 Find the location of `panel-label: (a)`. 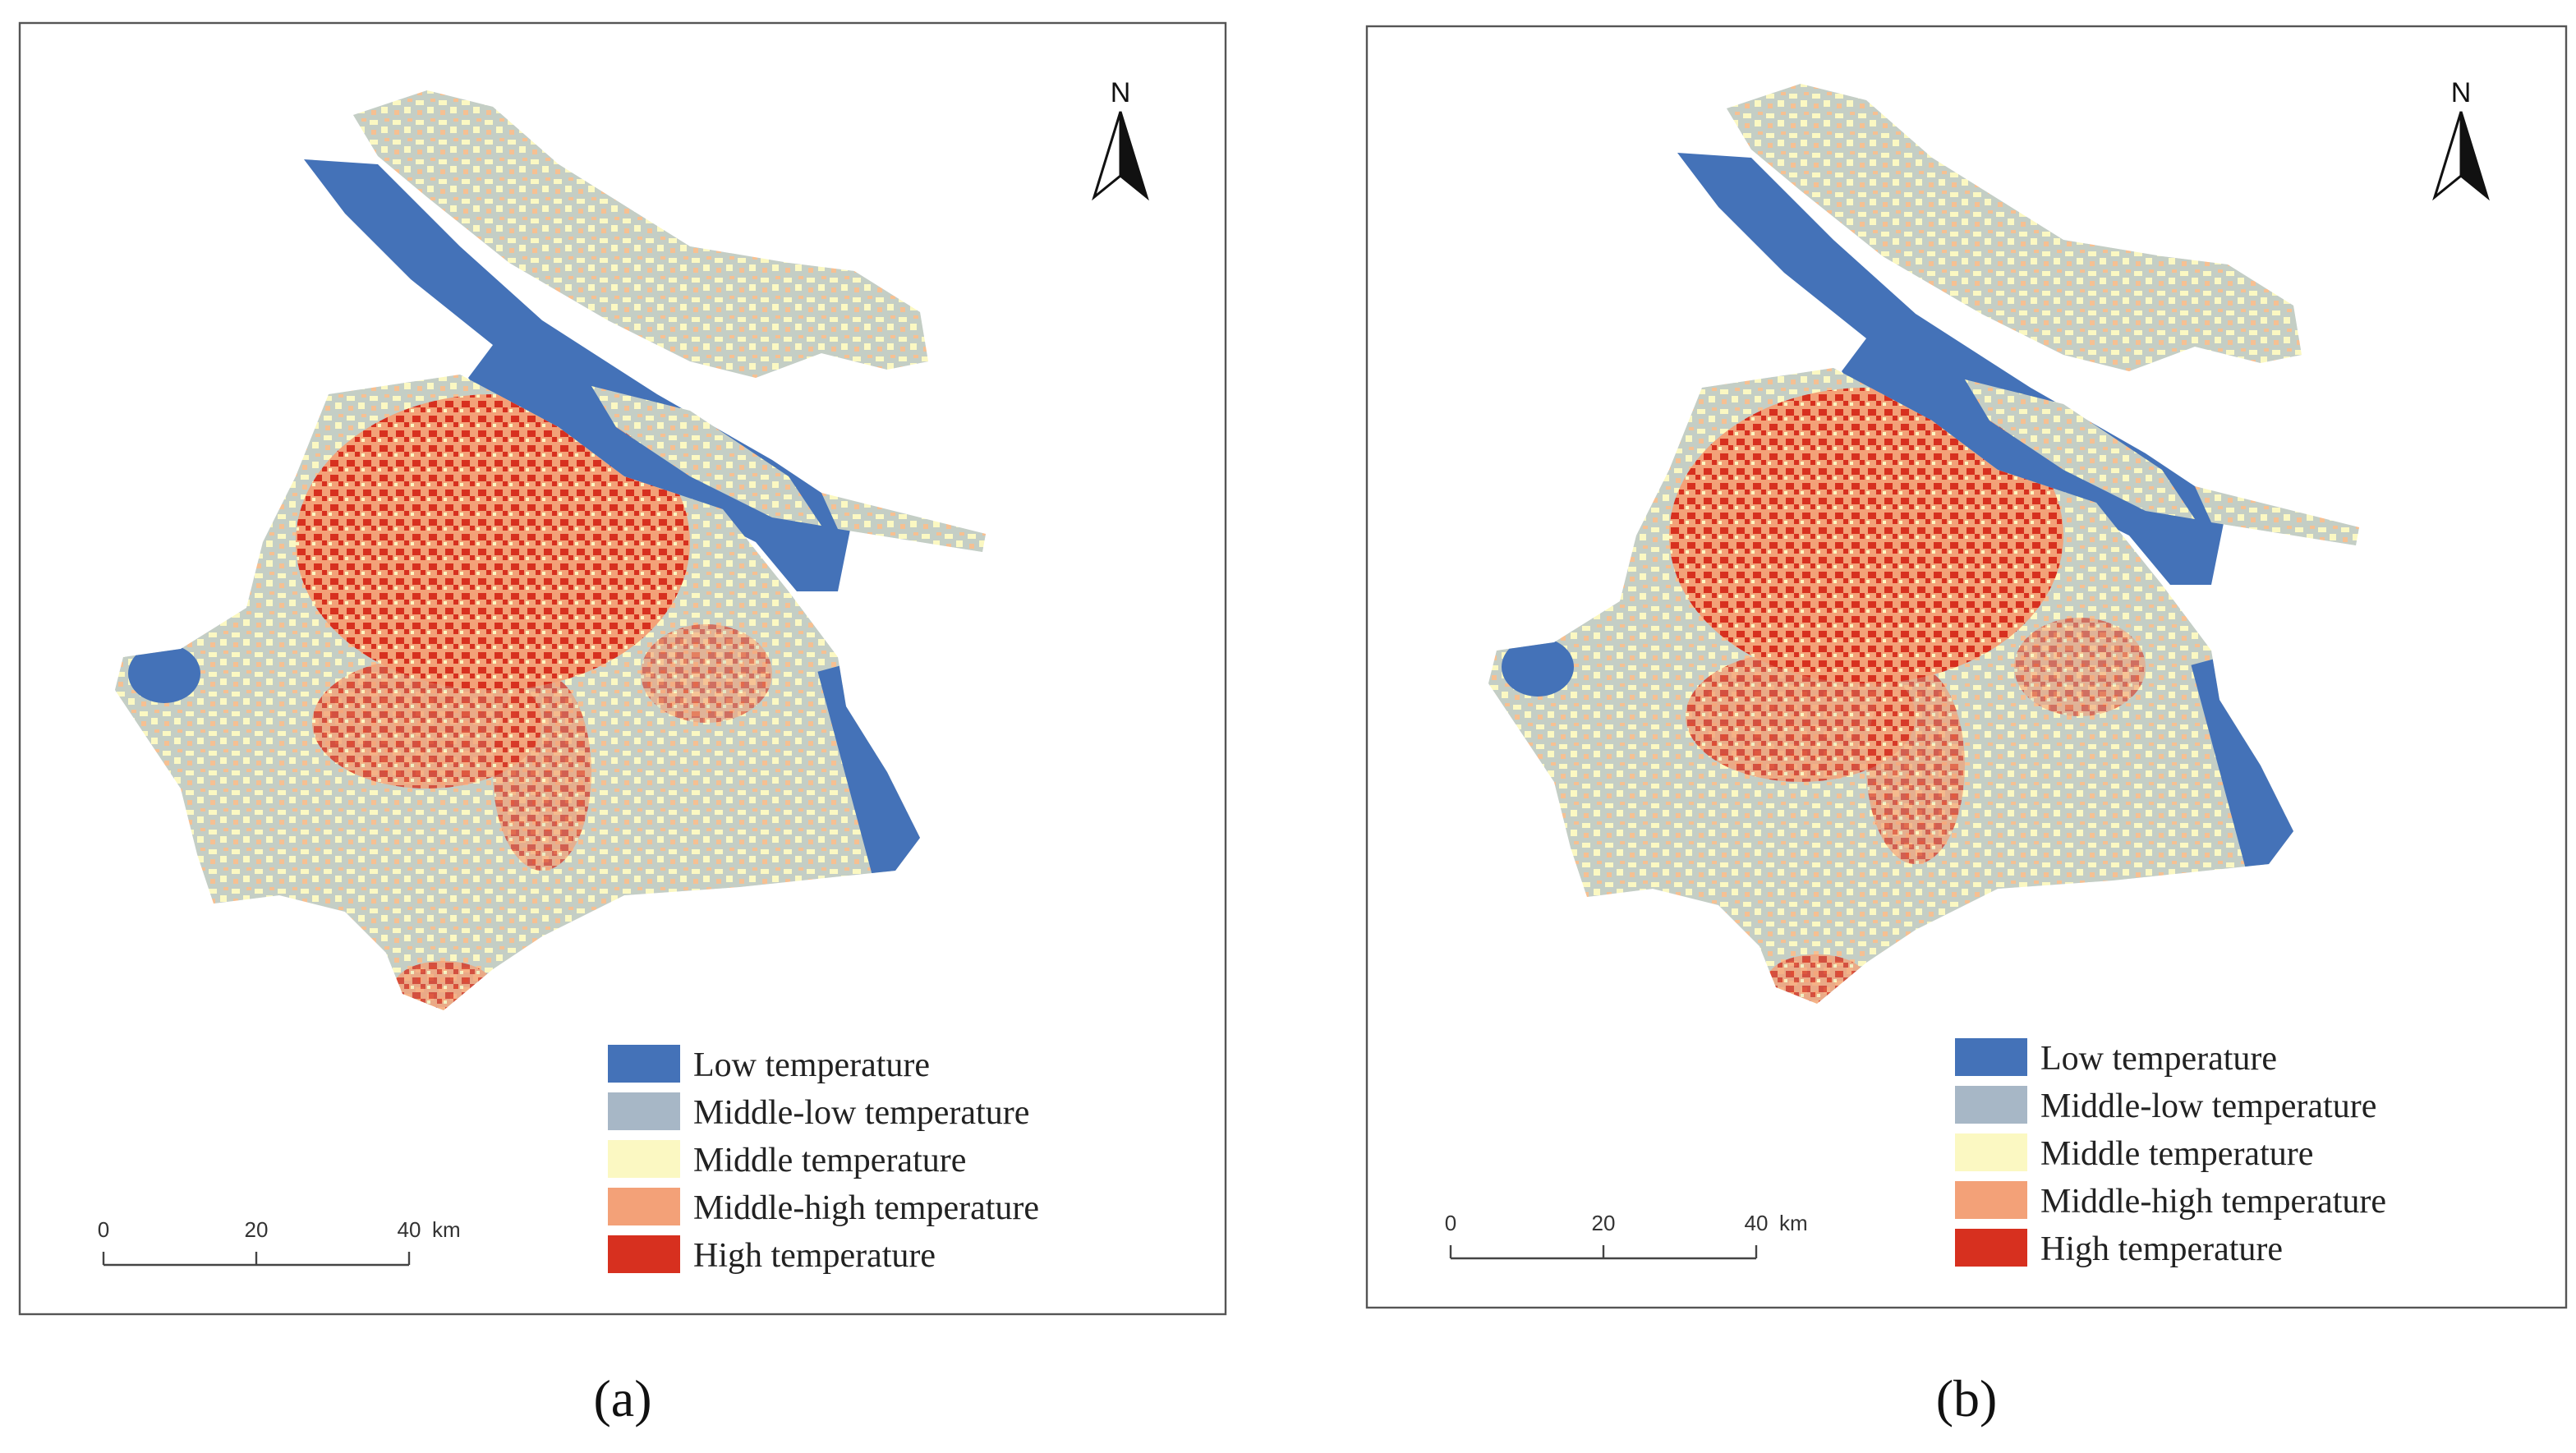

panel-label: (a) is located at coordinates (622, 1398).